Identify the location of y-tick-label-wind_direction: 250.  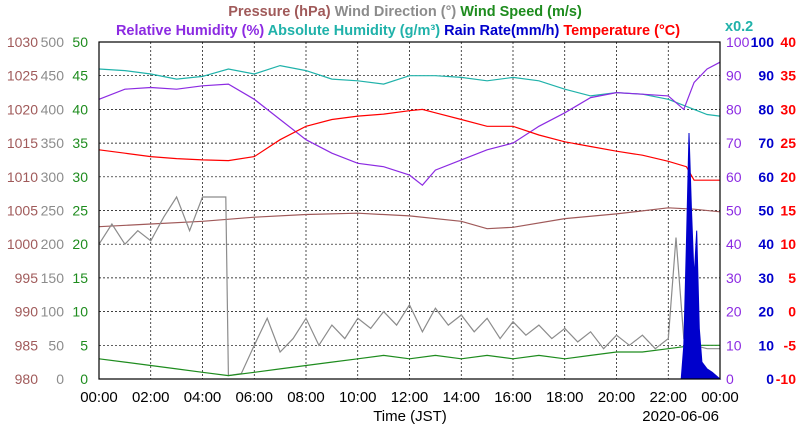
(53, 211).